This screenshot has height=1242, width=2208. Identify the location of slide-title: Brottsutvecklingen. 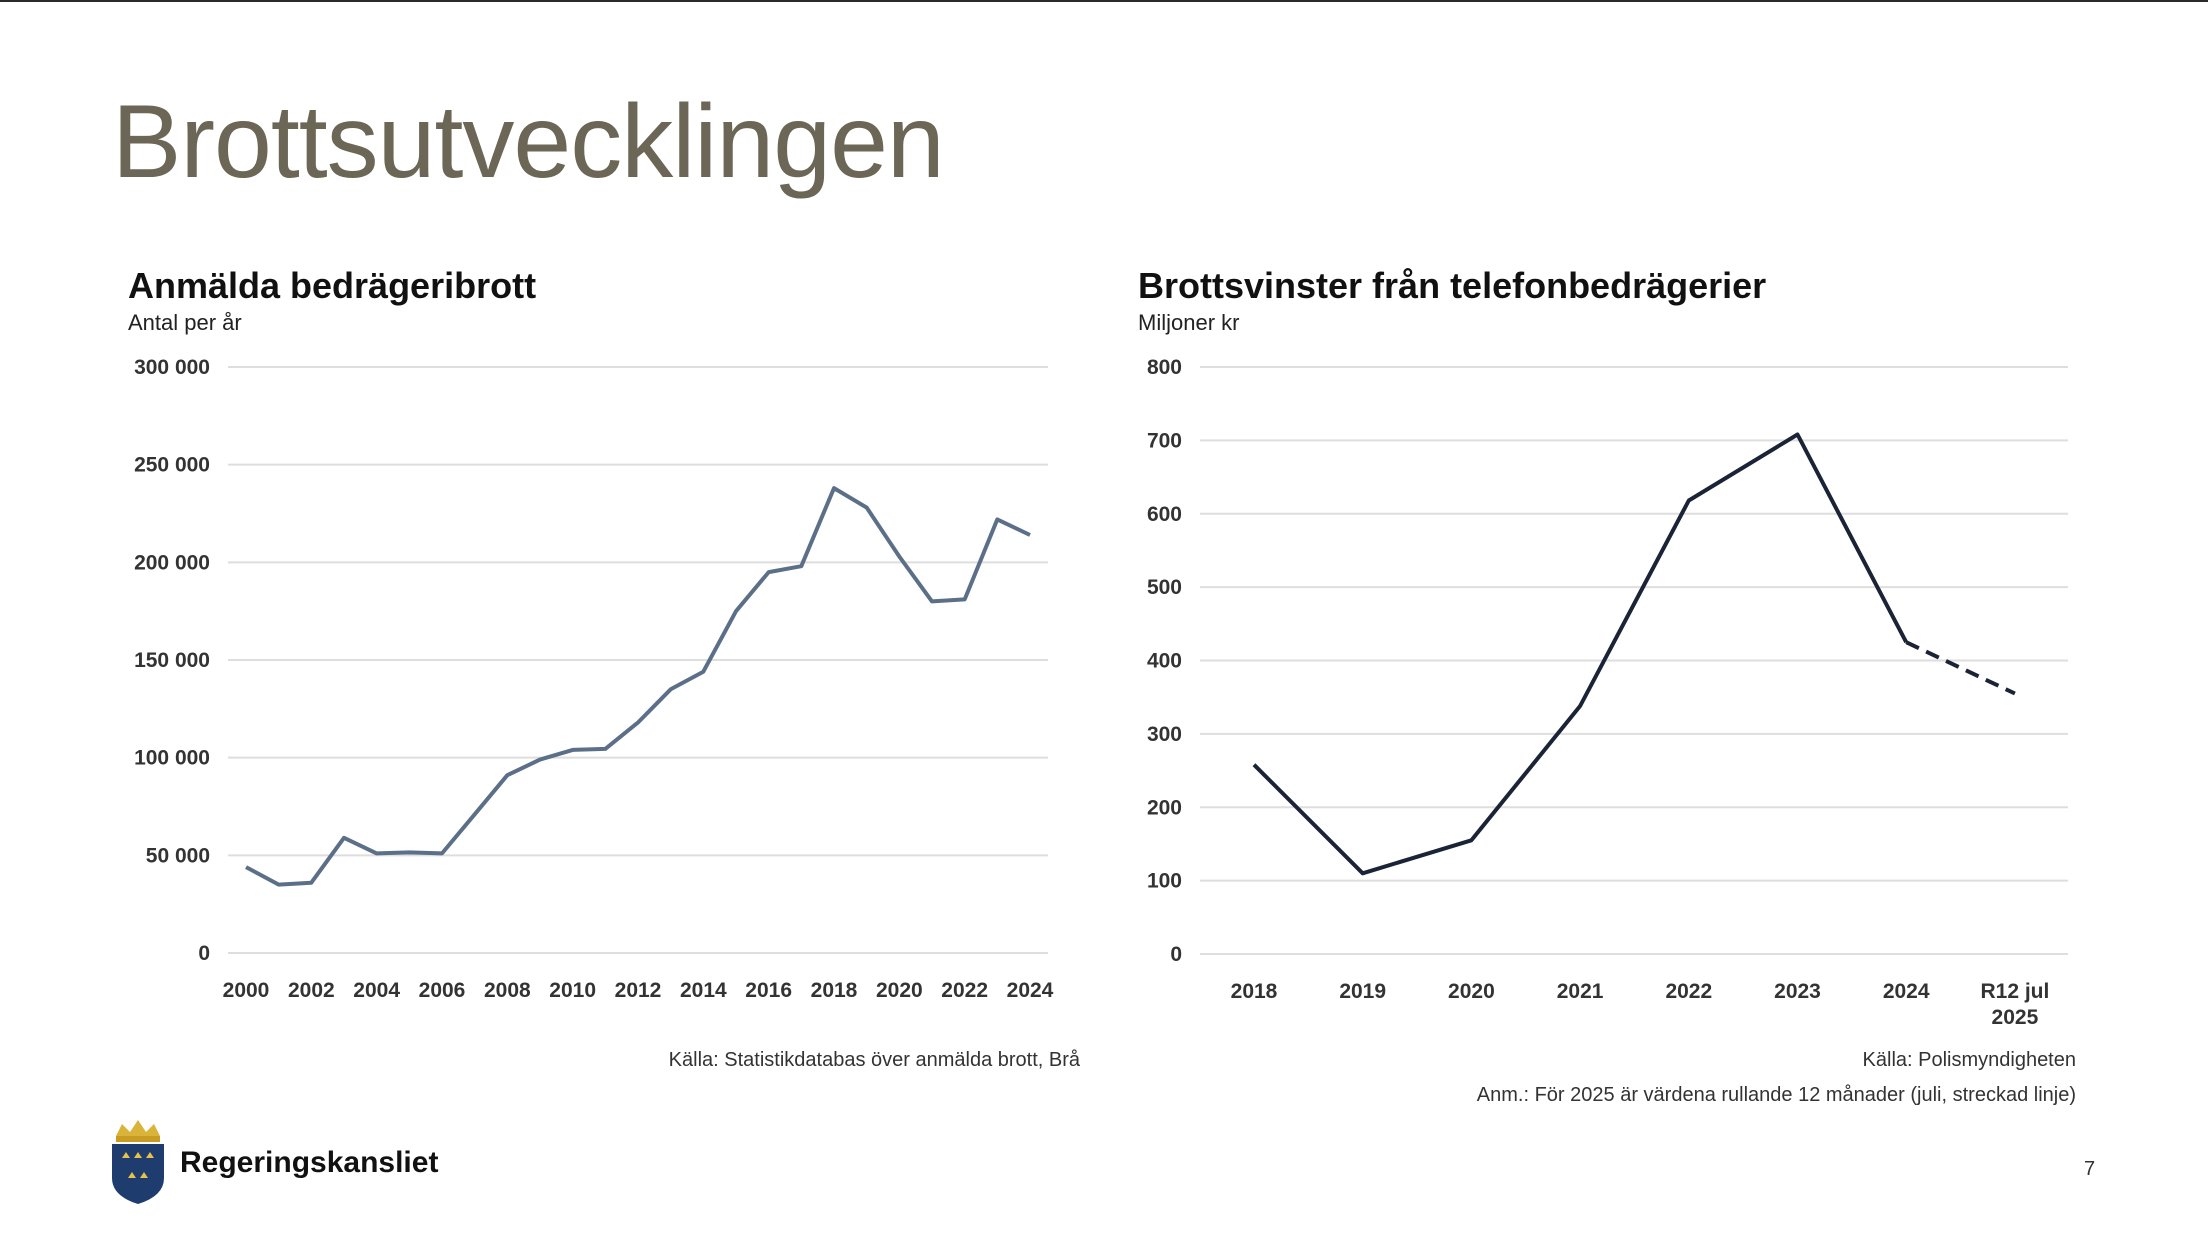
(528, 142).